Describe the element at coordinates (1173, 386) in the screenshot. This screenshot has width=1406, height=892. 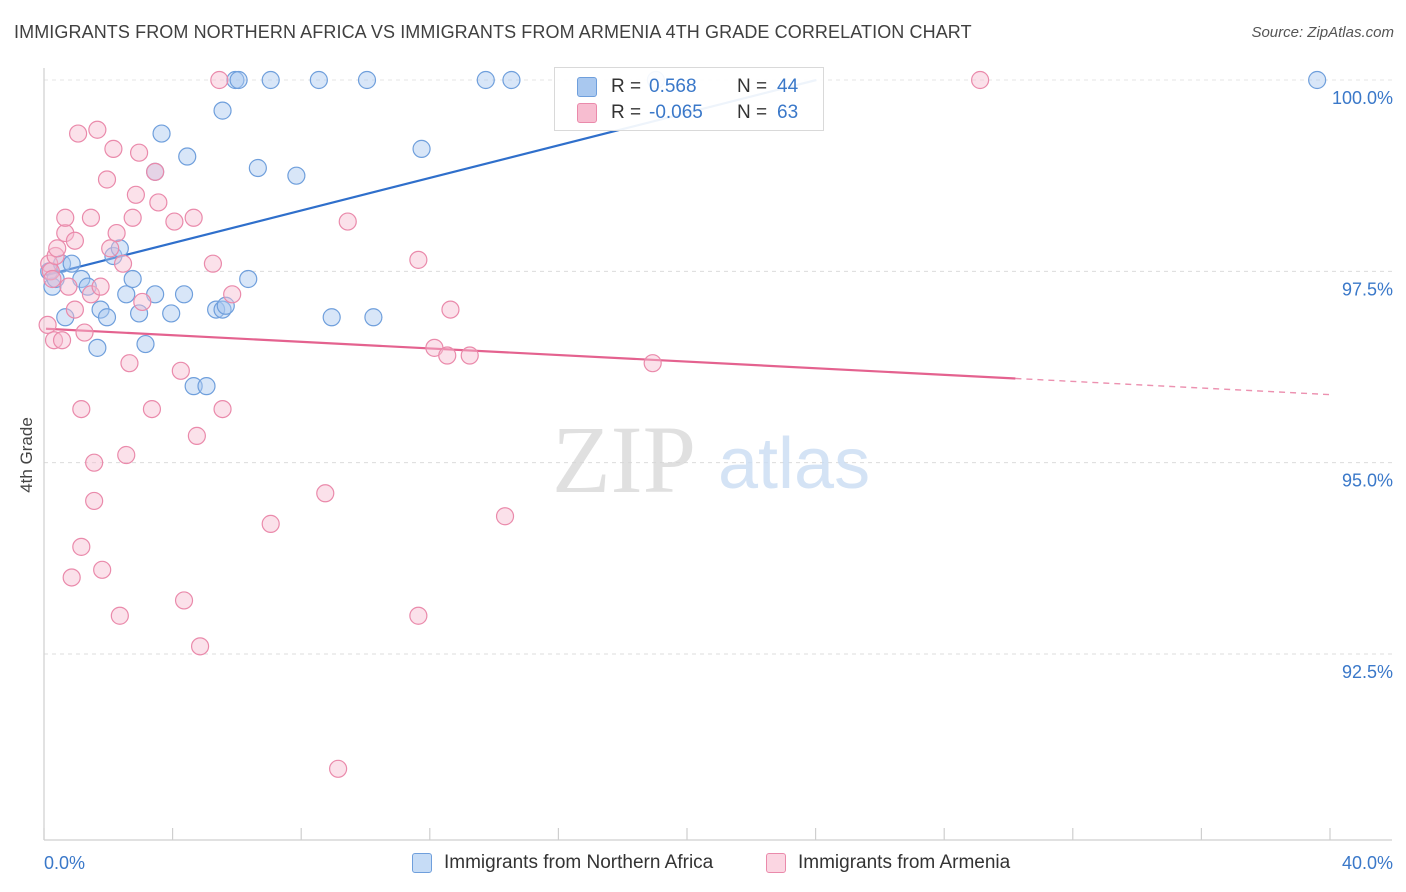
I see `trend-line-extension` at that location.